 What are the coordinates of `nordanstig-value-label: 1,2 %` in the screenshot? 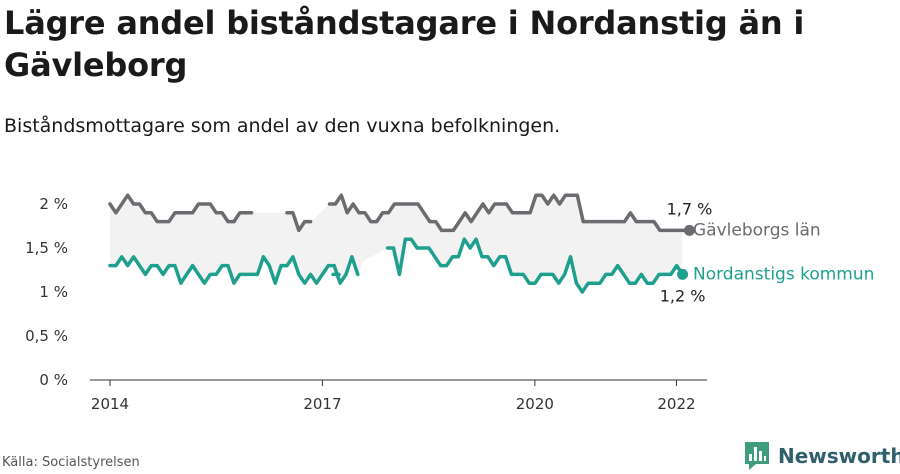 It's located at (683, 295).